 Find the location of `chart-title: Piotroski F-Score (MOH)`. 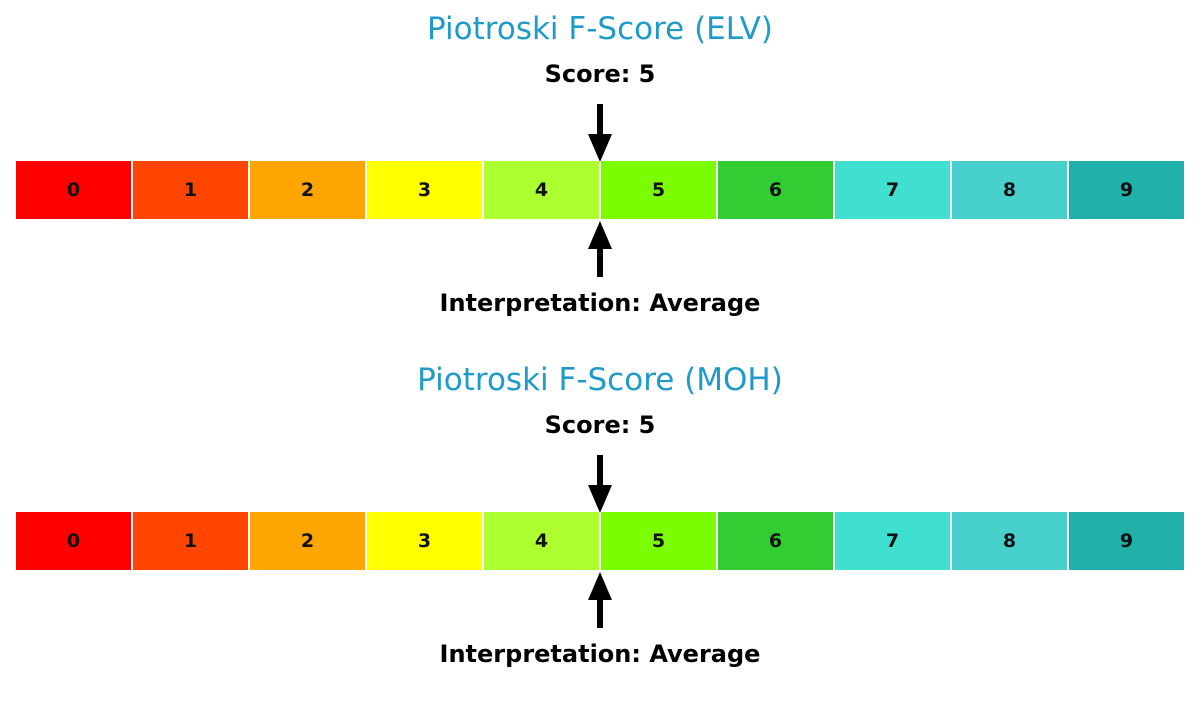

chart-title: Piotroski F-Score (MOH) is located at coordinates (600, 380).